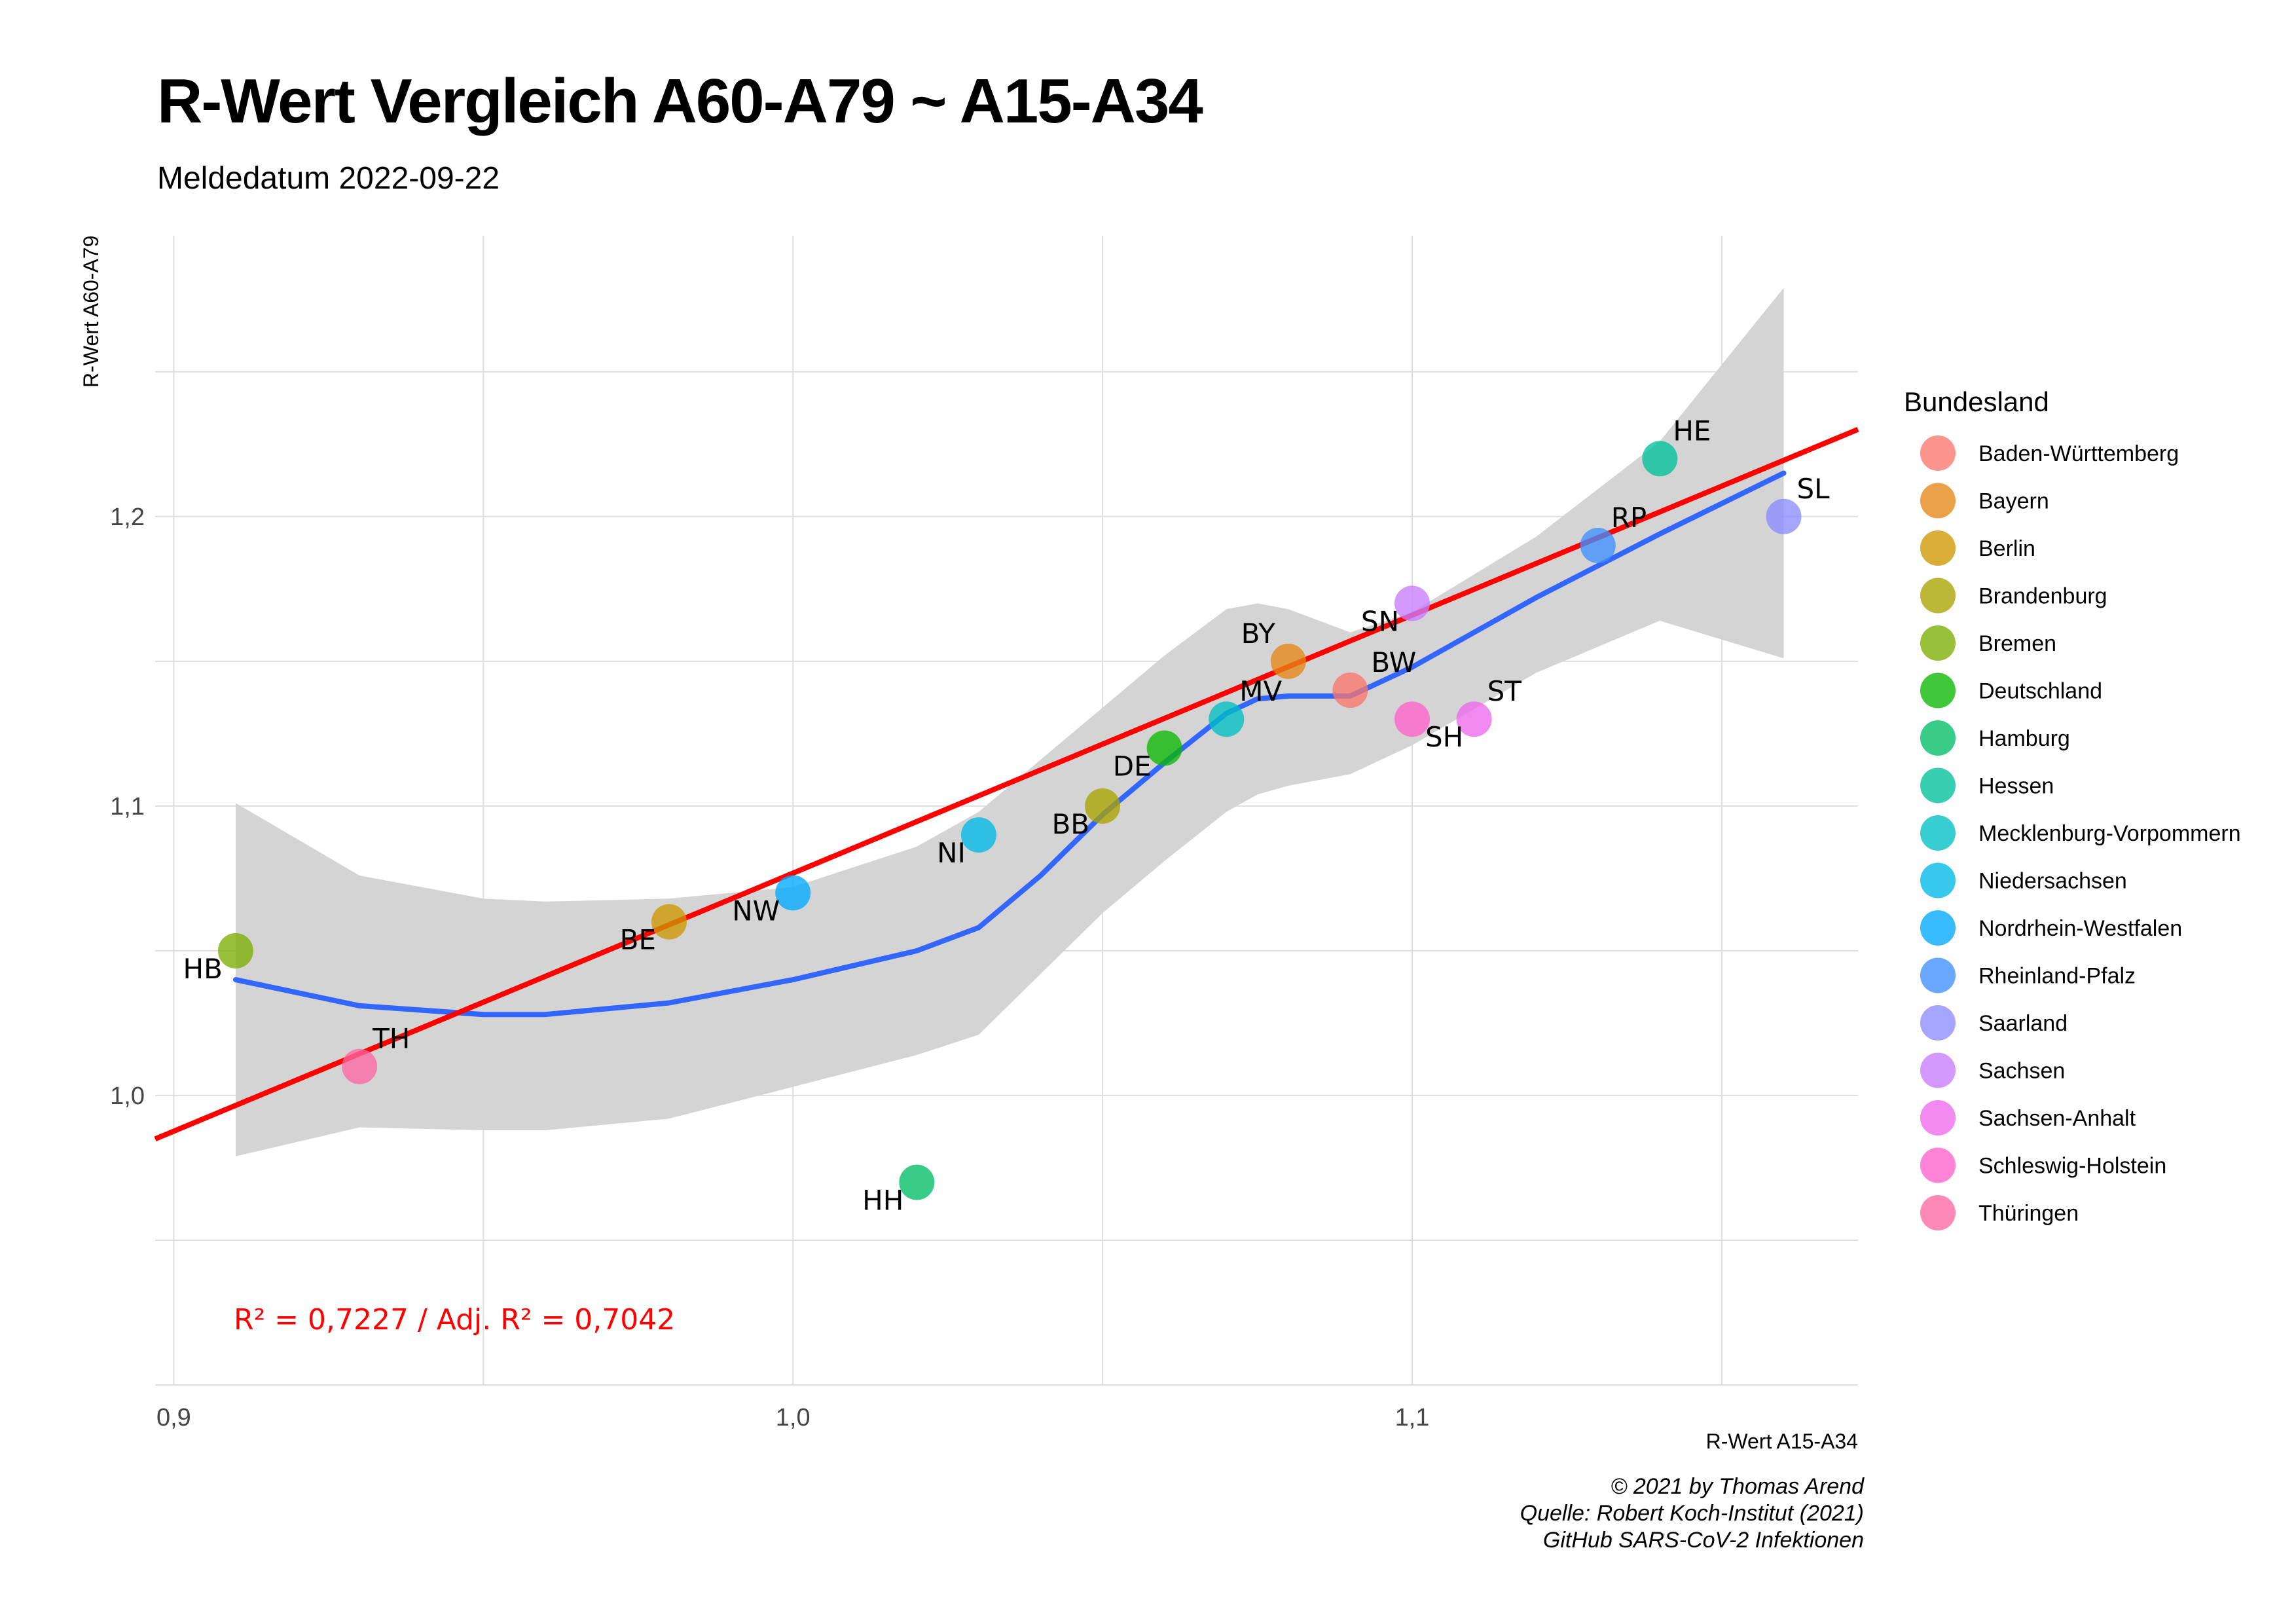 The height and width of the screenshot is (1624, 2296). I want to click on r-squared-annotation: R² = 0,7227 / Adj. R² = 0,7042, so click(454, 1320).